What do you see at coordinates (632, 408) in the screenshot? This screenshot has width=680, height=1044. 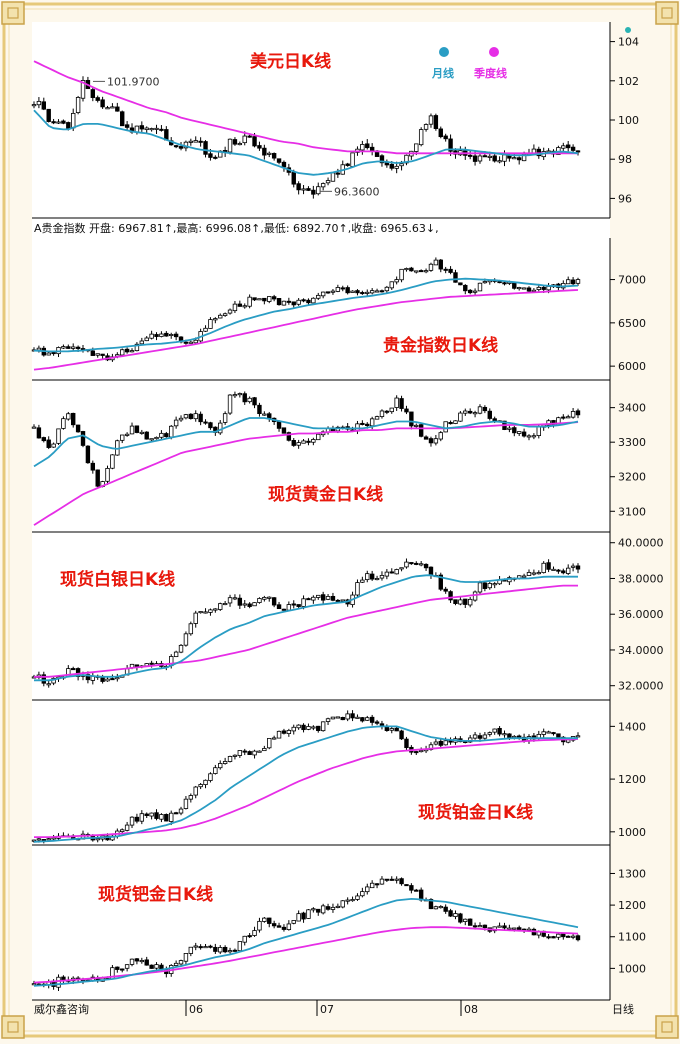 I see `y-tick-label: 3400` at bounding box center [632, 408].